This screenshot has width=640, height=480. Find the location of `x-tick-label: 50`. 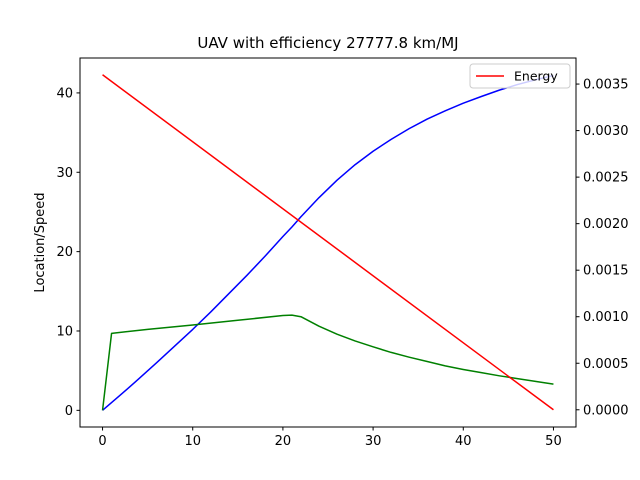

x-tick-label: 50 is located at coordinates (553, 441).